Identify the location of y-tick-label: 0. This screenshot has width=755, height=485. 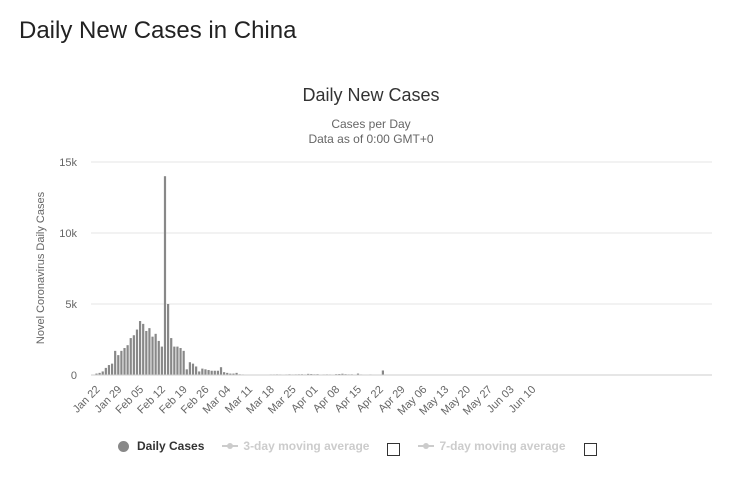
(74, 376).